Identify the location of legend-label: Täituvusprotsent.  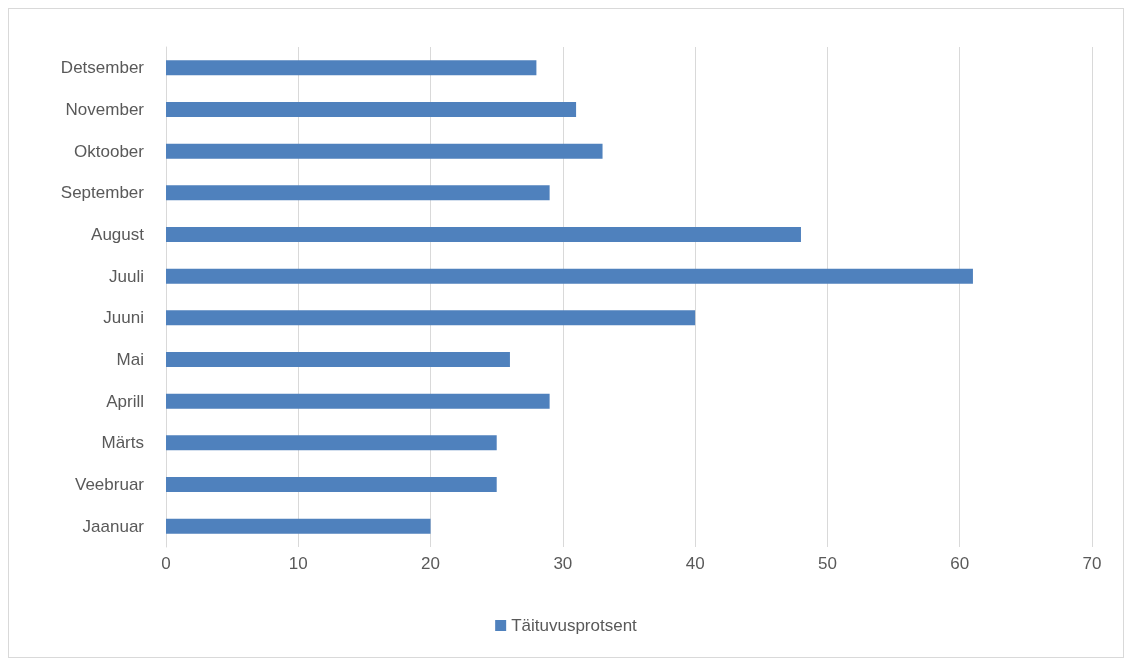
(574, 625).